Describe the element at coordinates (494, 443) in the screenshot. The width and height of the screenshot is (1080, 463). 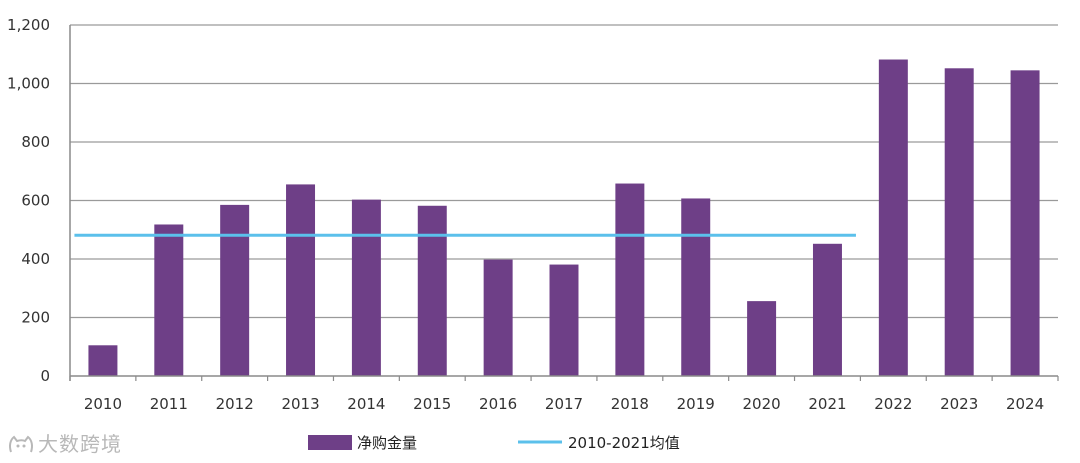
I see `legend: 净购金量 2010-2021均值` at that location.